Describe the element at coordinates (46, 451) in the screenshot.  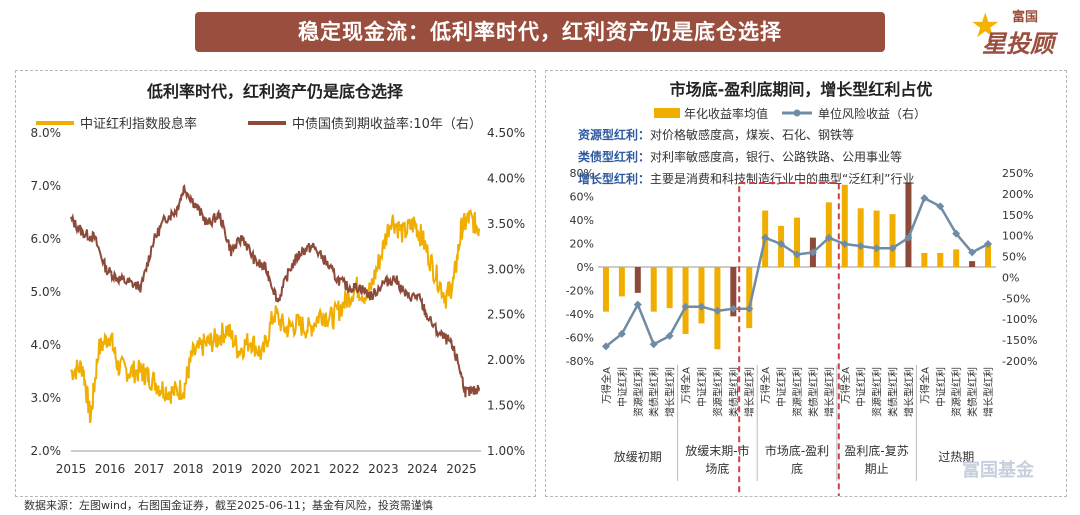
I see `y-left-tick-label: 2.0%` at that location.